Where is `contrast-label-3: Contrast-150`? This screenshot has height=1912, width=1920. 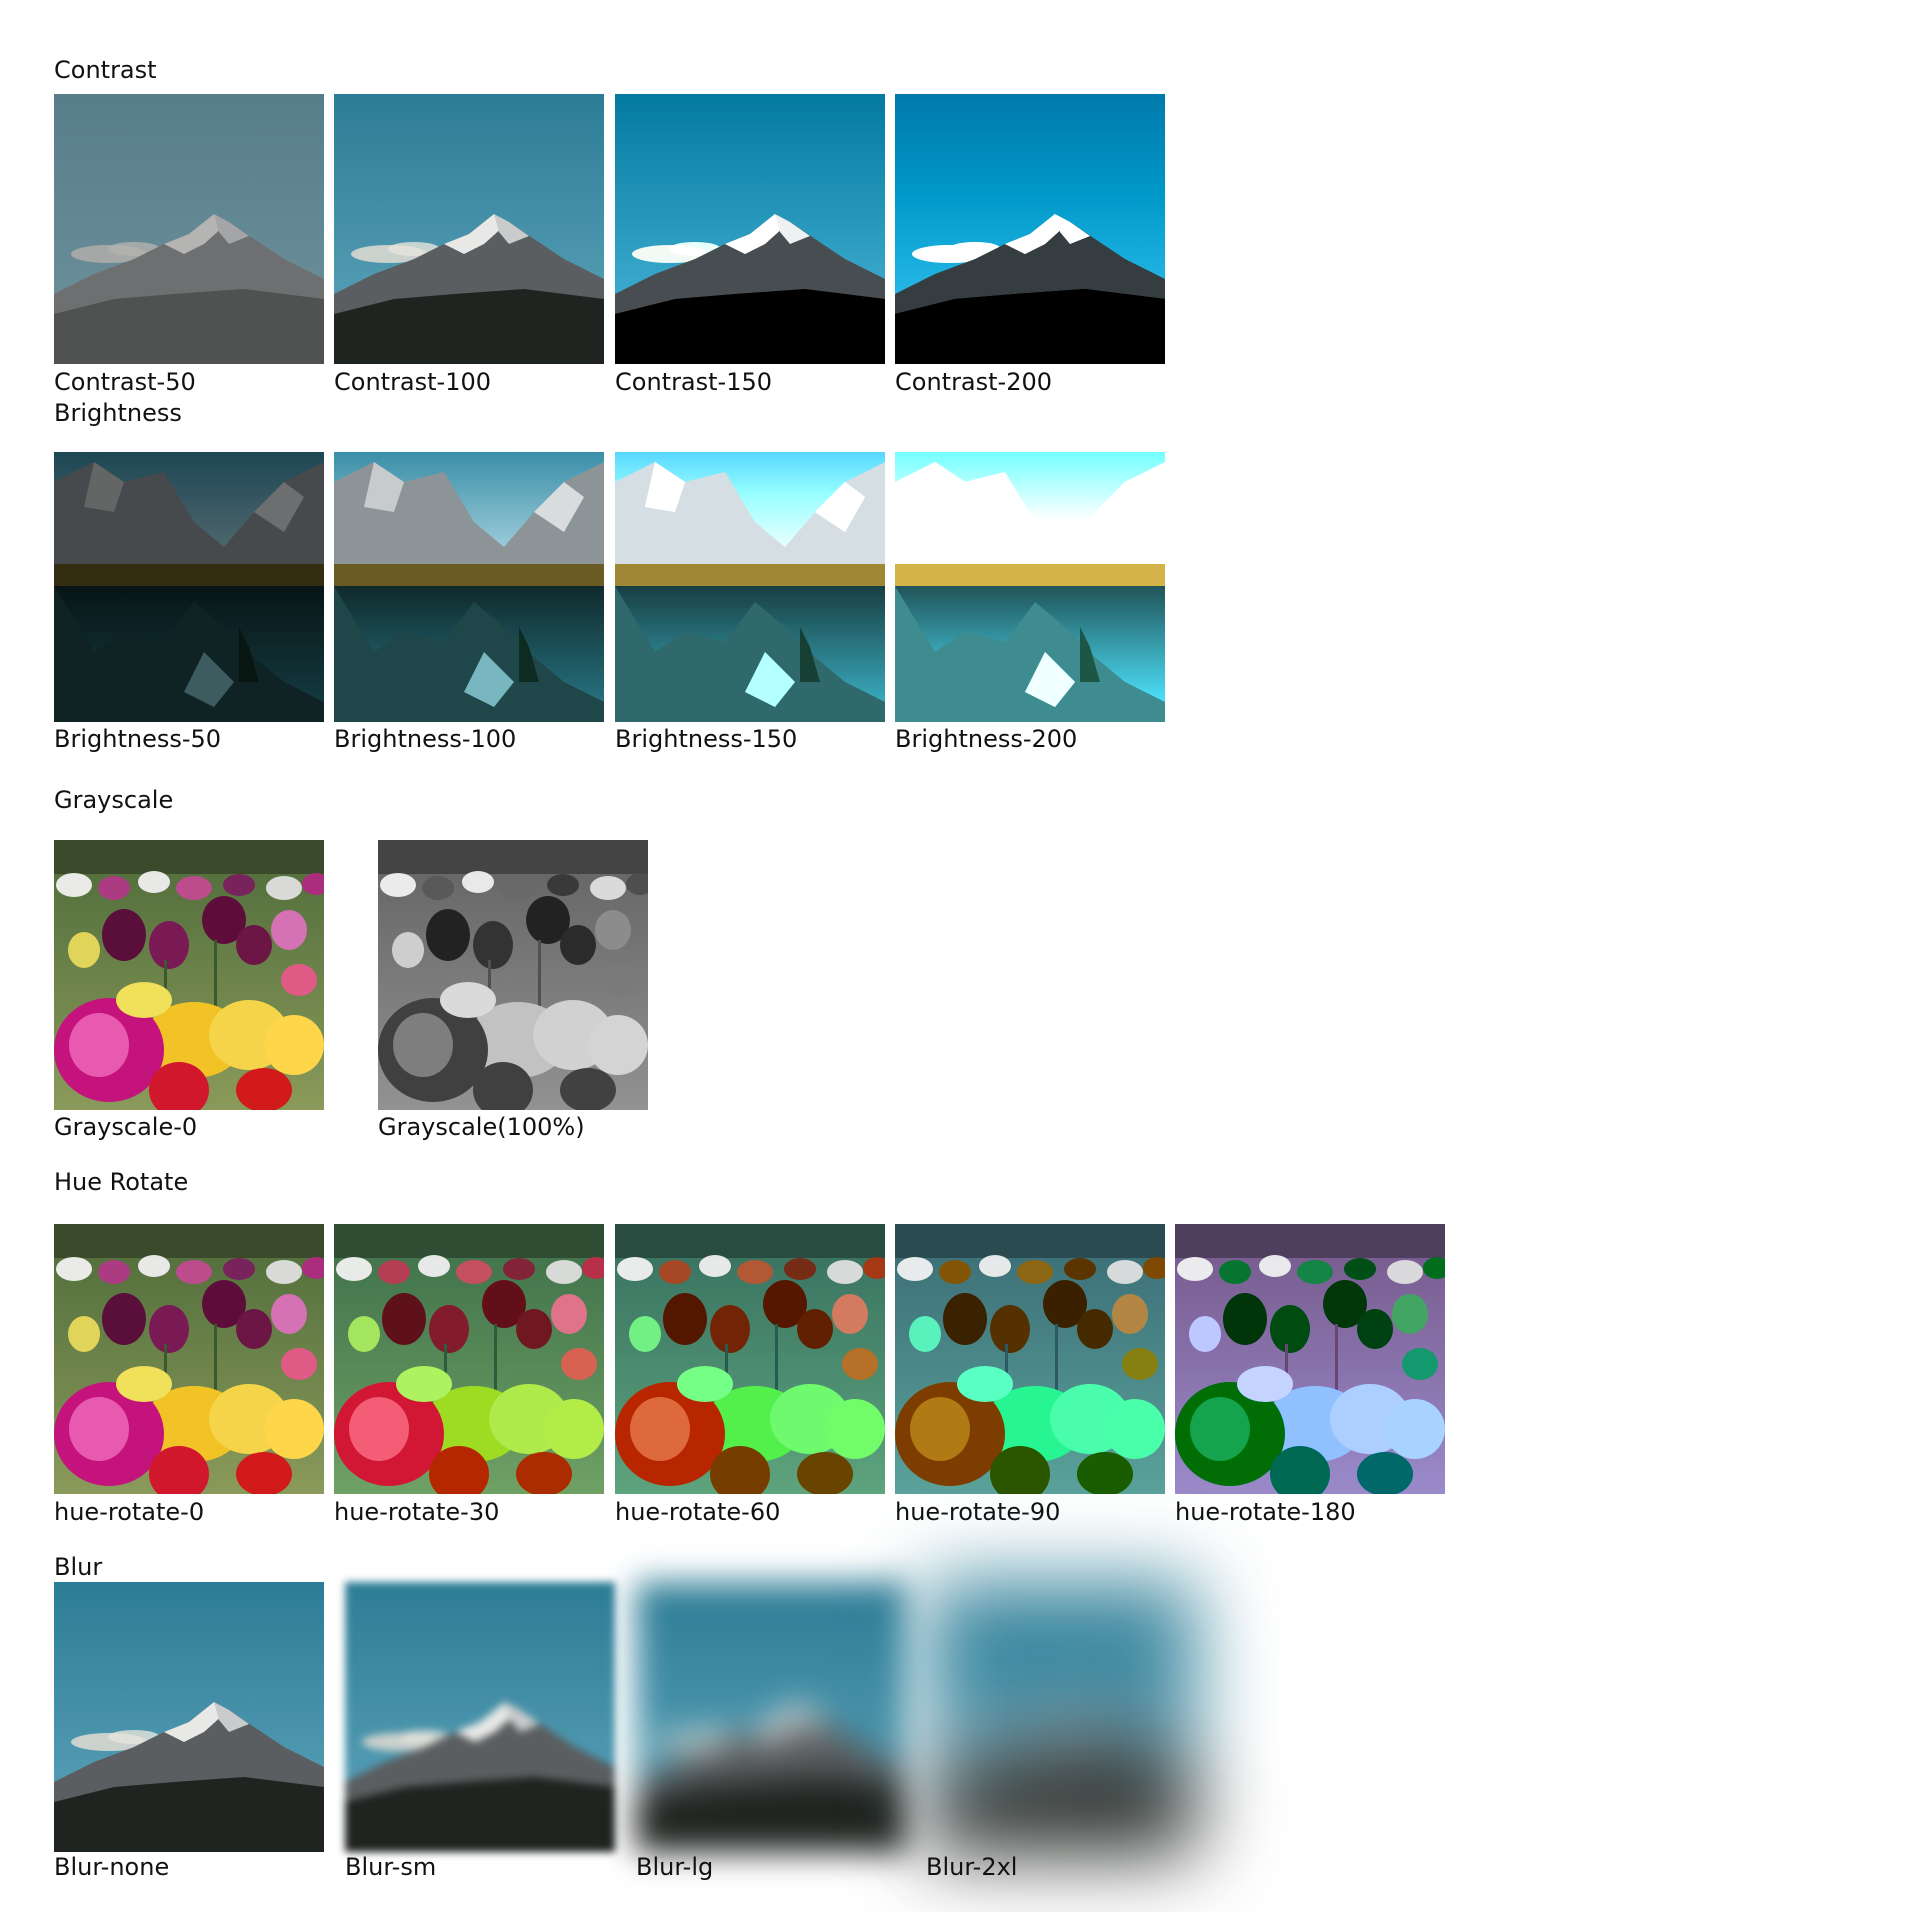
contrast-label-3: Contrast-150 is located at coordinates (694, 382).